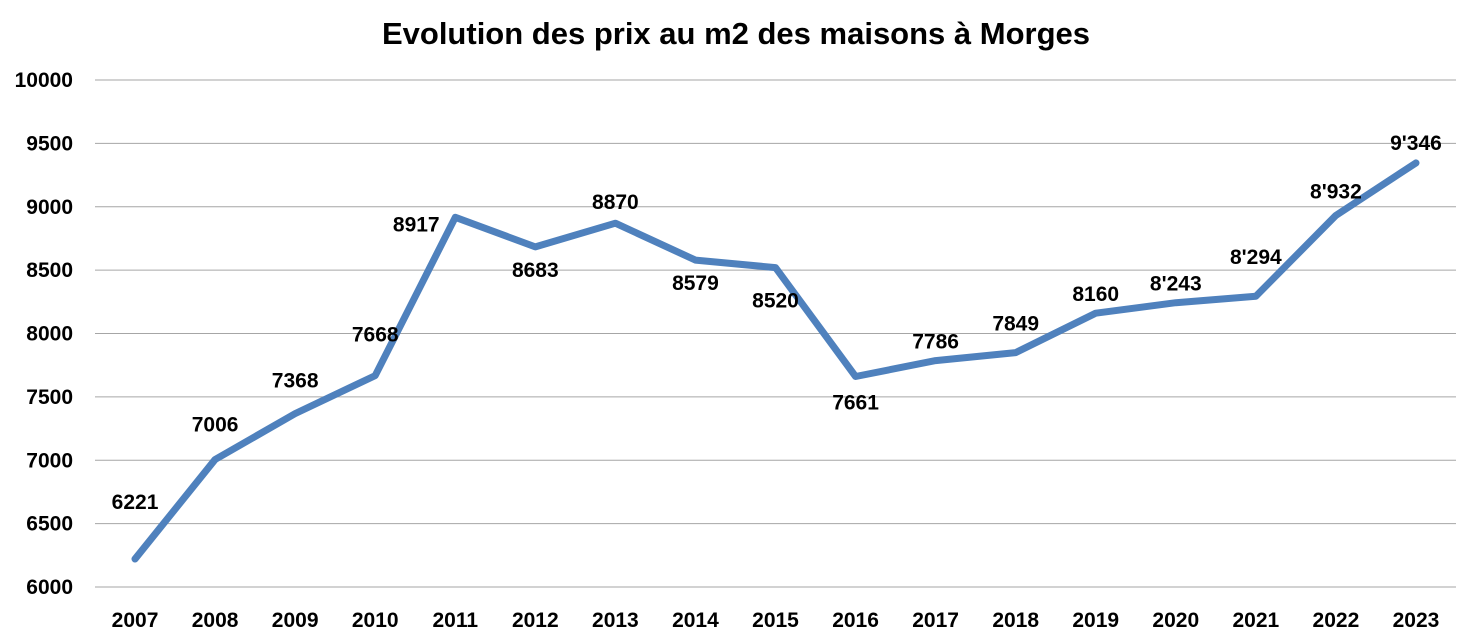 This screenshot has height=644, width=1472. Describe the element at coordinates (215, 620) in the screenshot. I see `x-tick-label: 2008` at that location.